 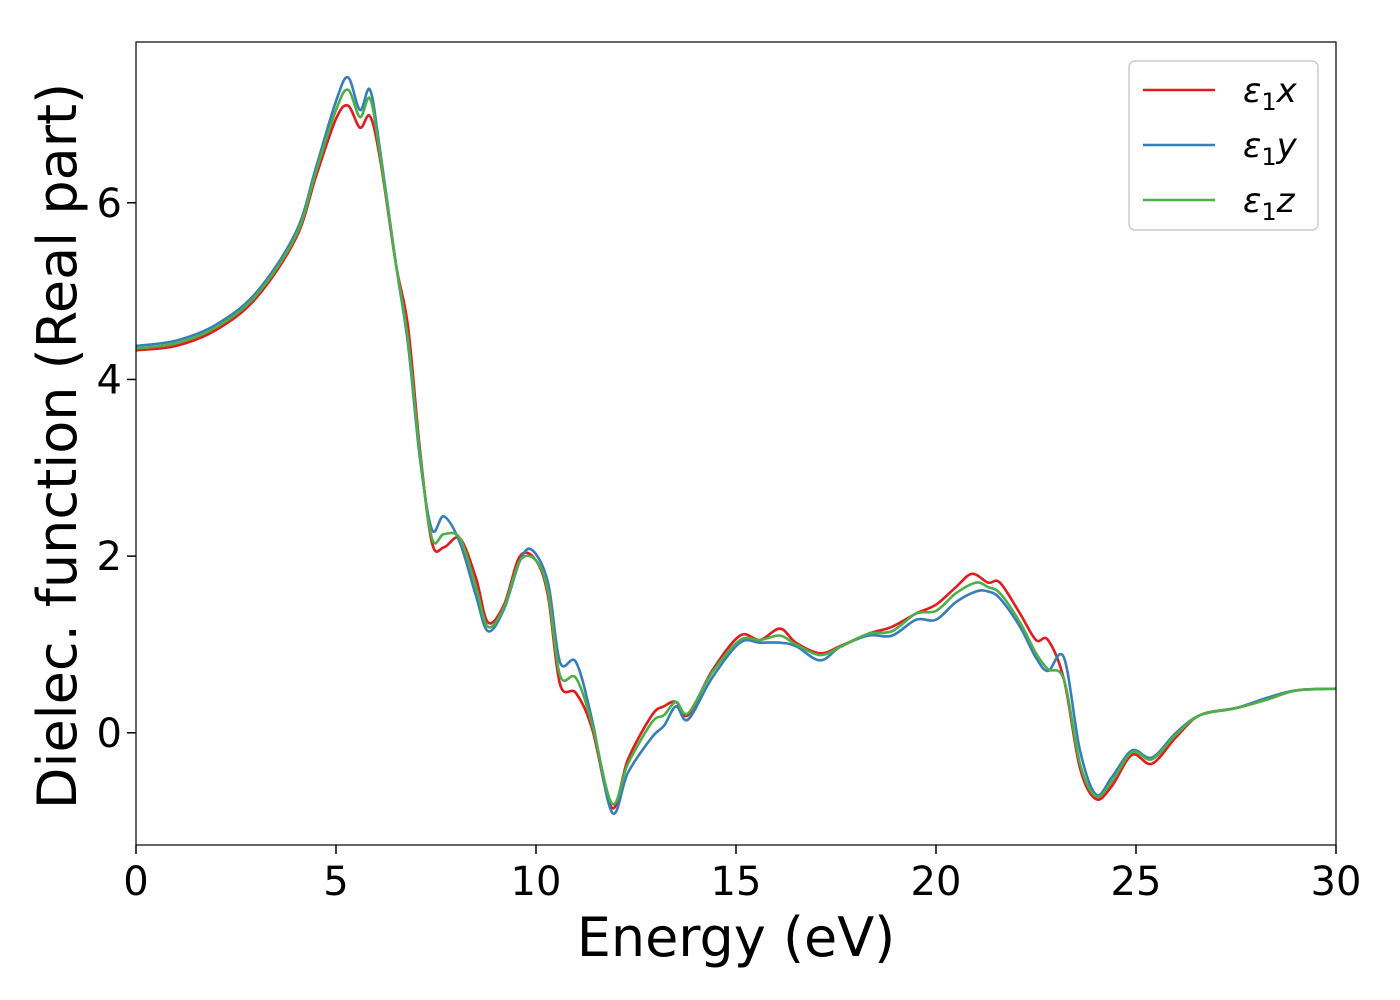 What do you see at coordinates (57, 446) in the screenshot?
I see `y-axis-label: Dielec. function (Real part)` at bounding box center [57, 446].